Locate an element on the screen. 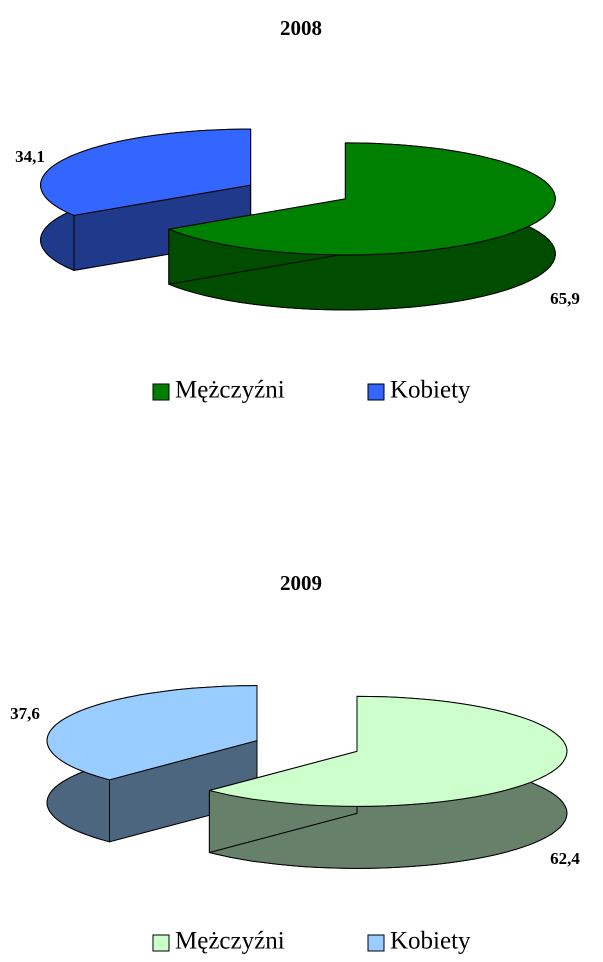 The width and height of the screenshot is (603, 962). chart-title: 2008 is located at coordinates (301, 28).